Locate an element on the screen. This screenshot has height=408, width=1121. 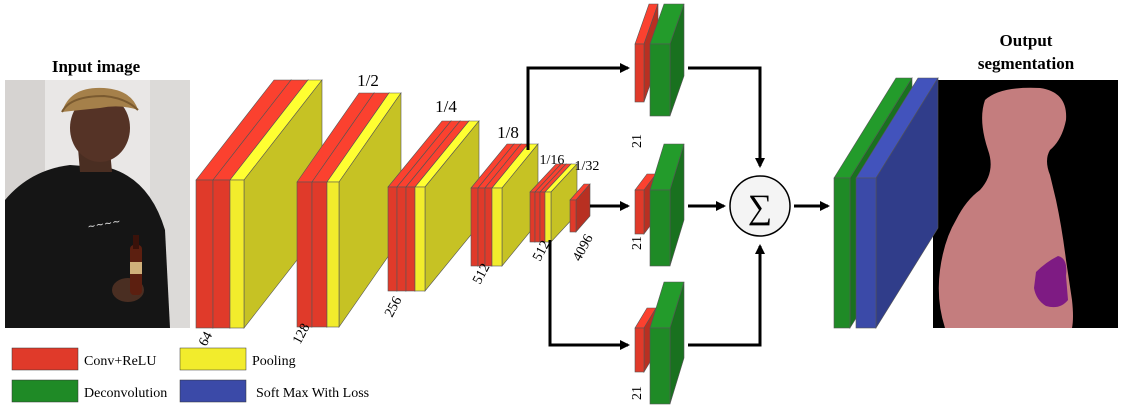
summation-icon: ∑ is located at coordinates (760, 207).